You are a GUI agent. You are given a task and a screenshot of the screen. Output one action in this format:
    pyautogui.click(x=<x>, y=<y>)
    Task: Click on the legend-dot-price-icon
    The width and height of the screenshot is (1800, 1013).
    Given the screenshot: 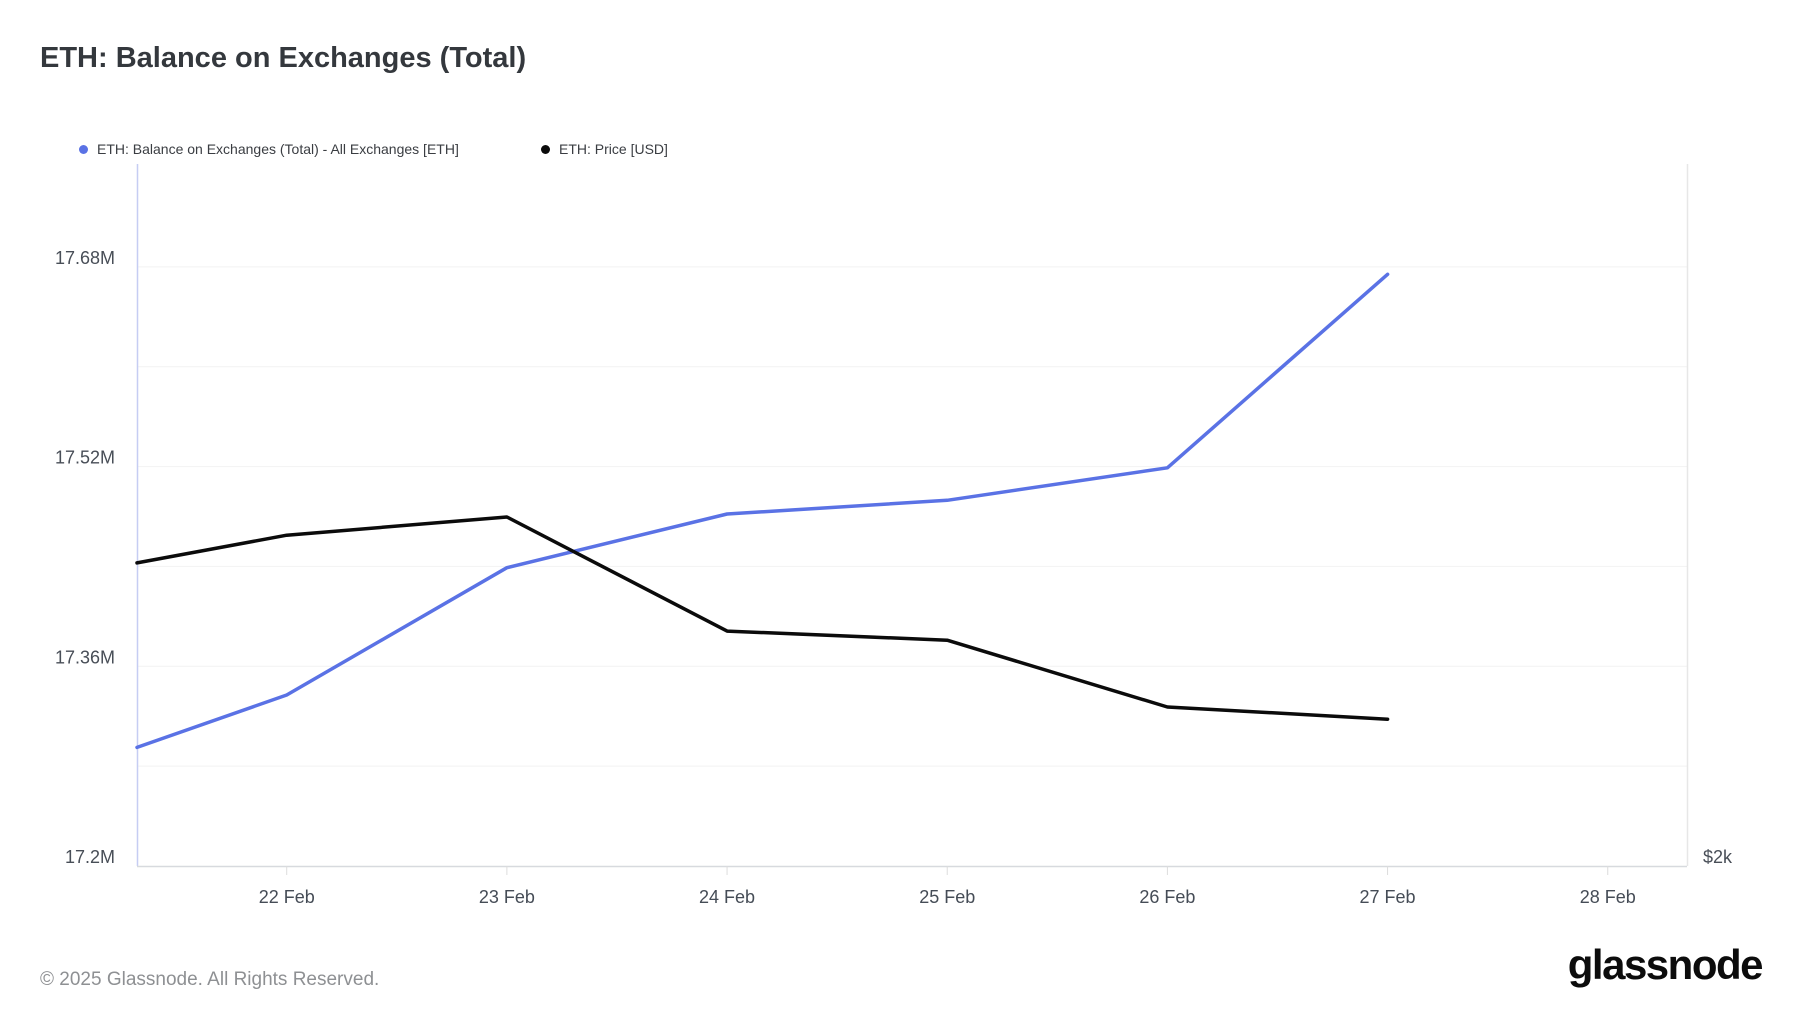 What is the action you would take?
    pyautogui.click(x=545, y=149)
    